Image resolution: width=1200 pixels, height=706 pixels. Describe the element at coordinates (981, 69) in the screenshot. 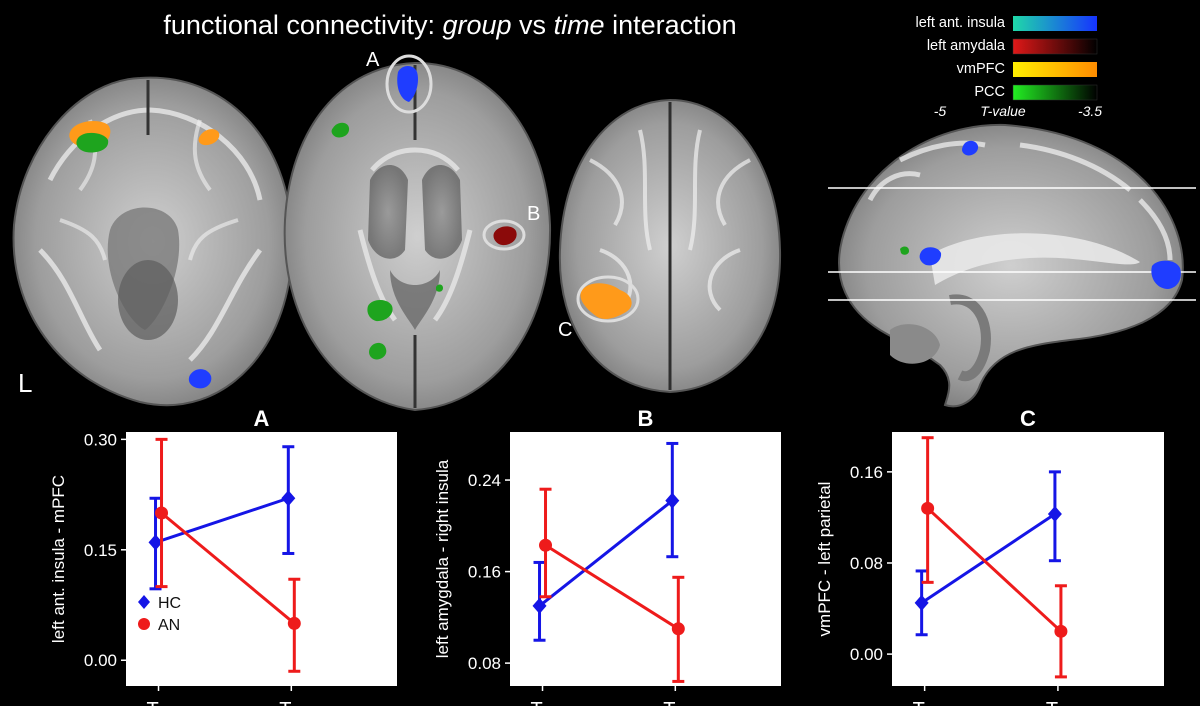

I see `legend-label-vmpfc: vmPFC` at that location.